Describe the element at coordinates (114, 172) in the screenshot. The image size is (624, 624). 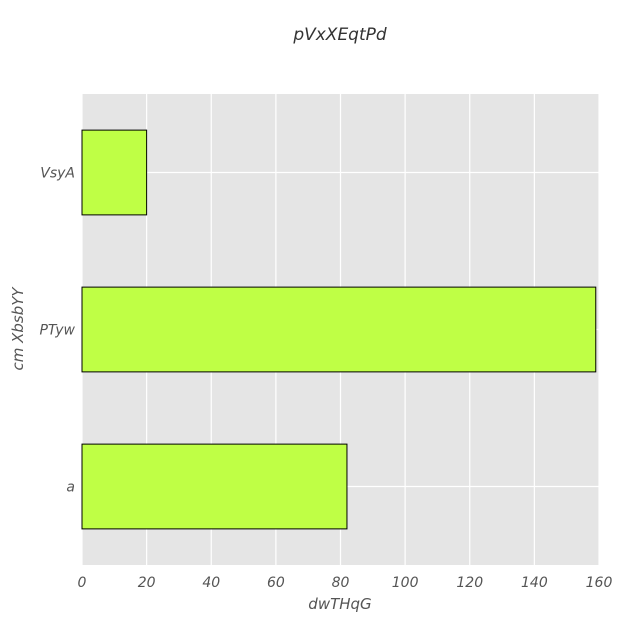
I see `bar-VsyA` at that location.